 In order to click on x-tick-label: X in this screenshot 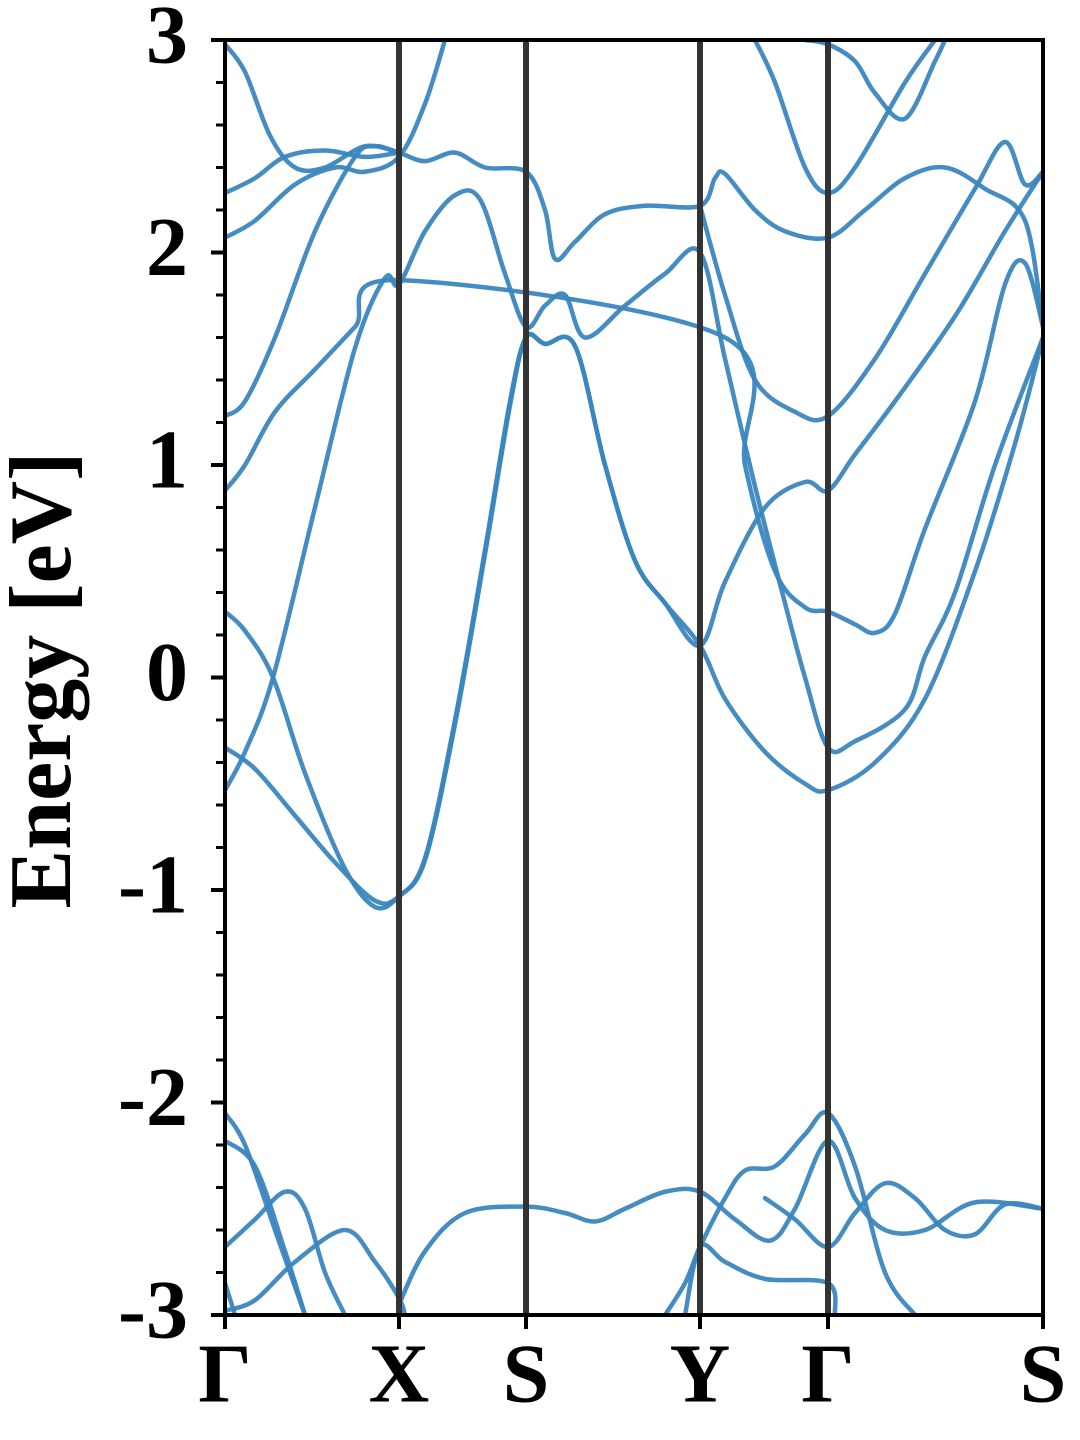, I will do `click(399, 1373)`.